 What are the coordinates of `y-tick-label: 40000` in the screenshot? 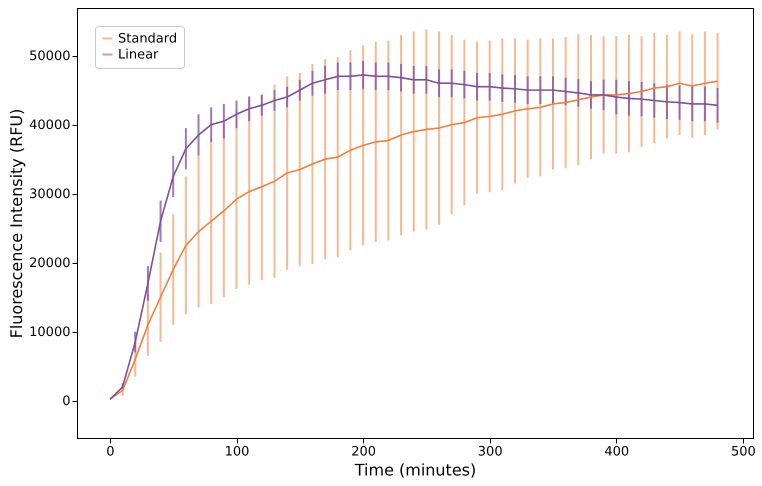 It's located at (49, 126).